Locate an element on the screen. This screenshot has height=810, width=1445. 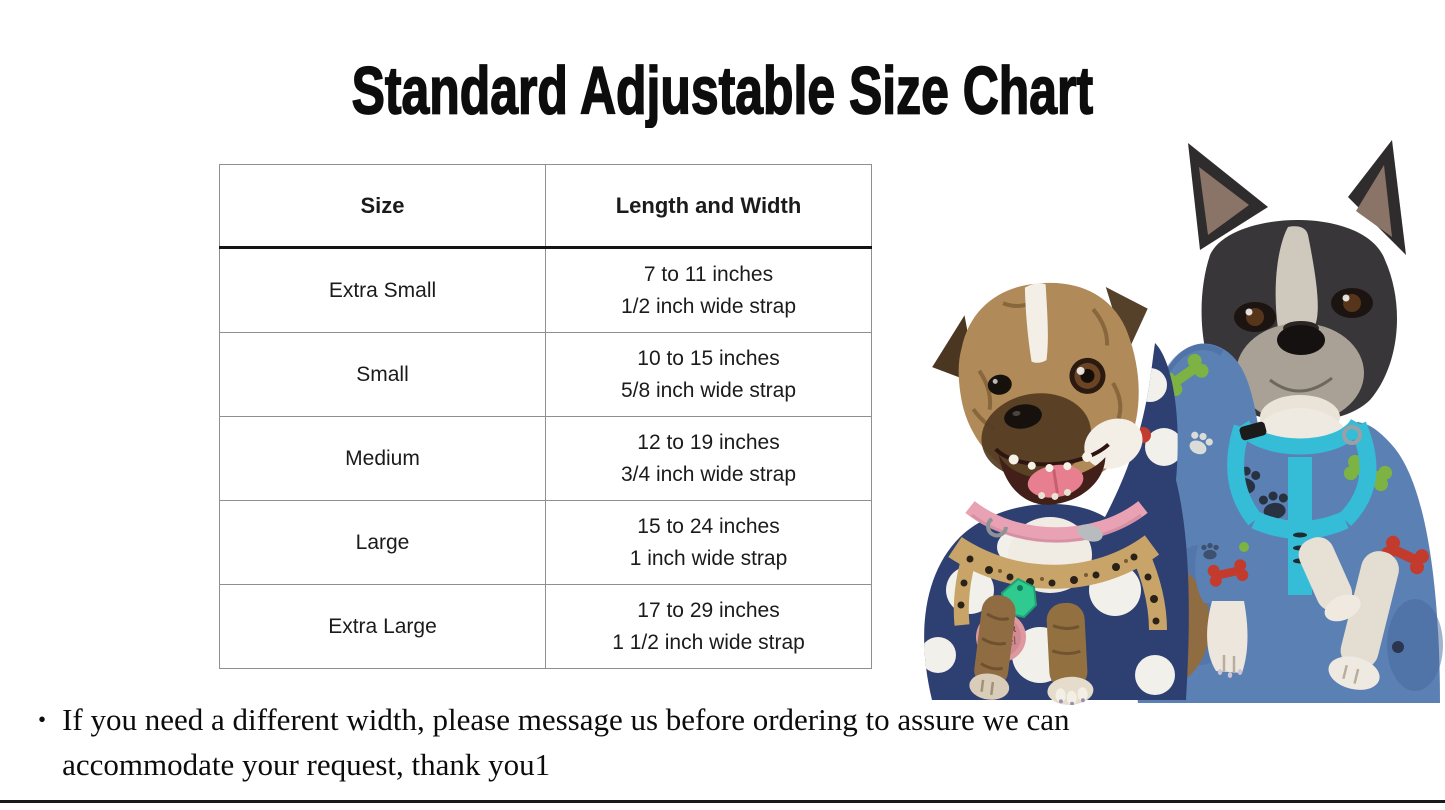
table-row: Large 15 to 24 inches 1 inch wide strap is located at coordinates (545, 542).